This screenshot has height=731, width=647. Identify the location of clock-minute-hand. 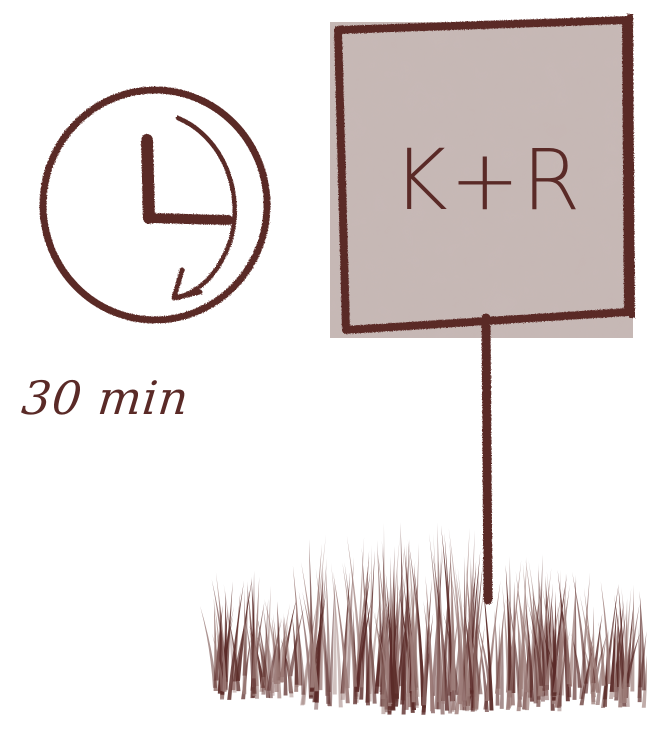
(188, 219).